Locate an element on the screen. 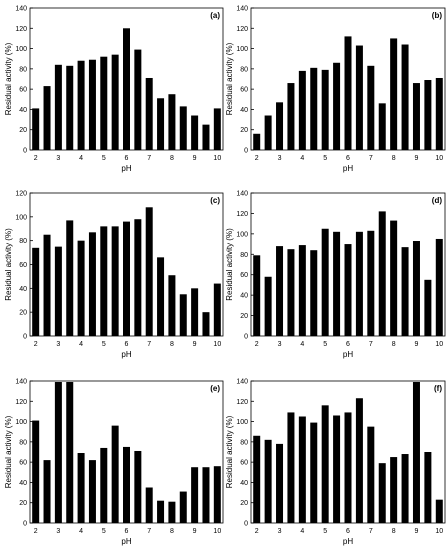  panel-label: (f) is located at coordinates (438, 388).